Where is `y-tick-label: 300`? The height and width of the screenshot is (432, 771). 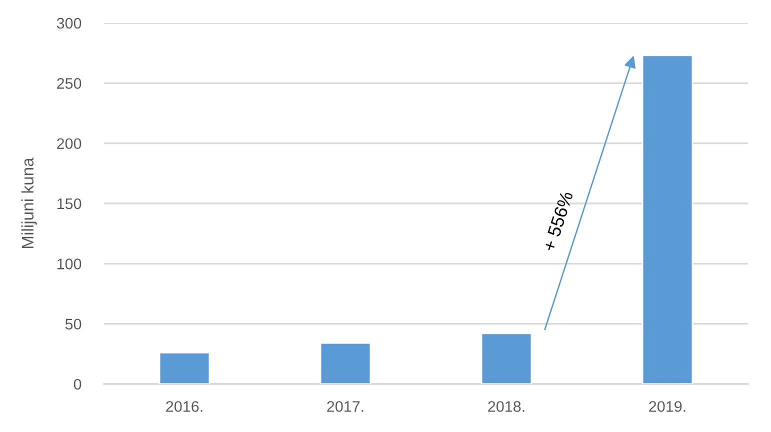
y-tick-label: 300 is located at coordinates (69, 23).